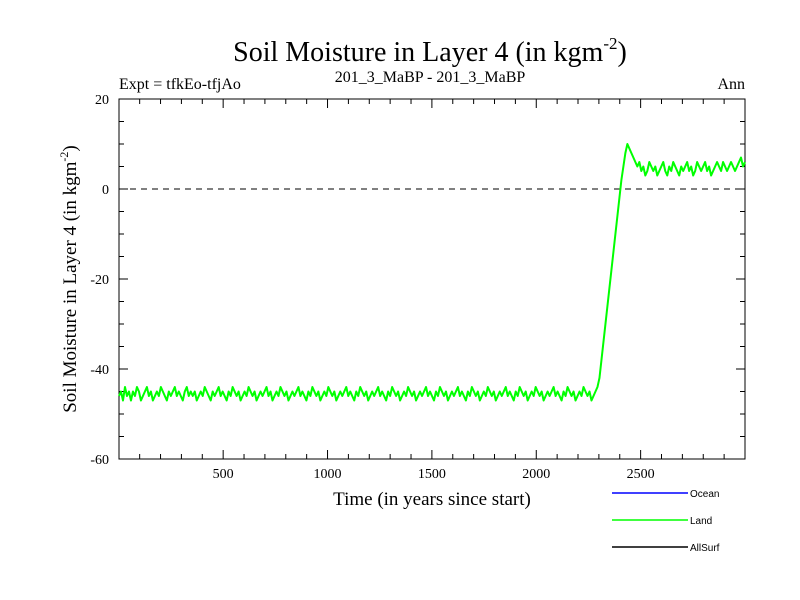 The width and height of the screenshot is (800, 600). Describe the element at coordinates (704, 494) in the screenshot. I see `legend-label-ocean: Ocean` at that location.